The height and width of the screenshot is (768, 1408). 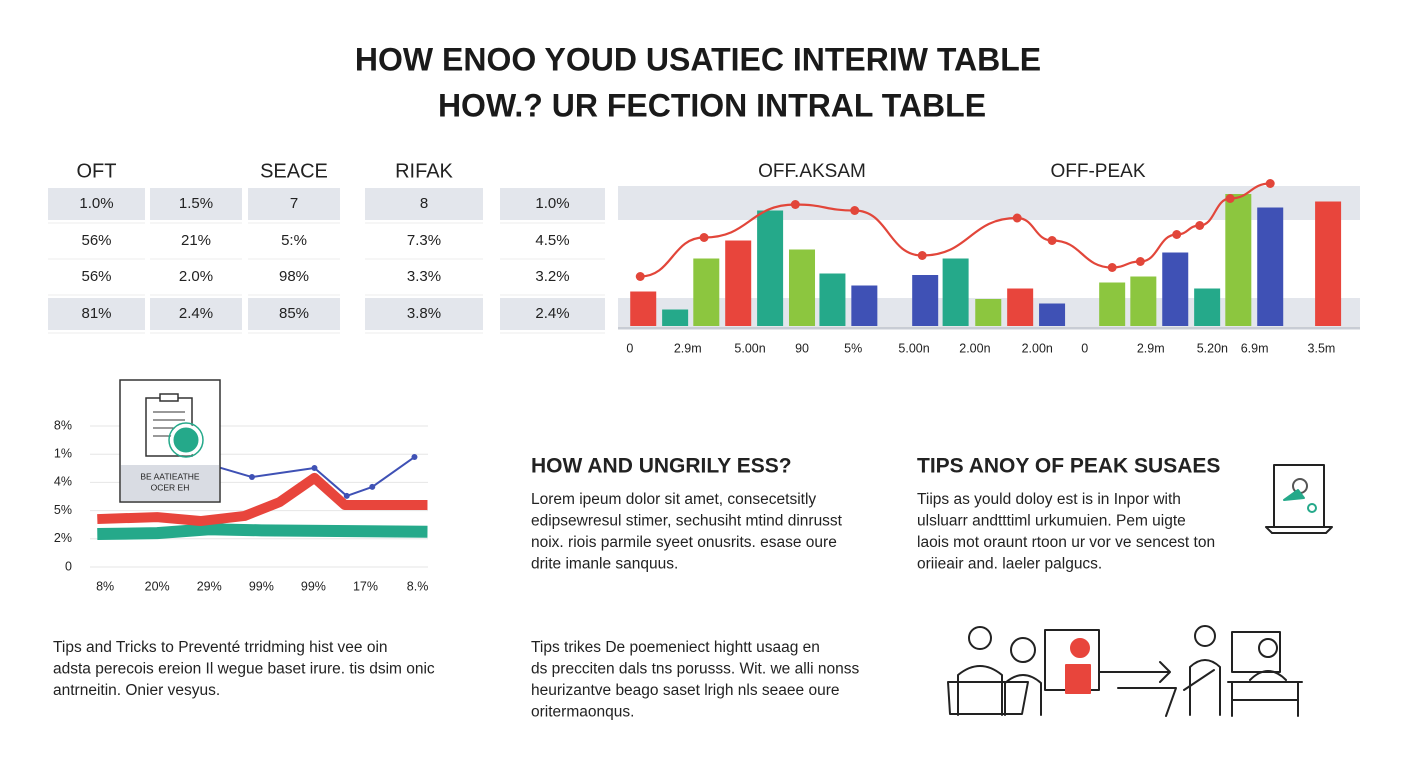 What do you see at coordinates (63, 425) in the screenshot?
I see `y-tick-label: 8%` at bounding box center [63, 425].